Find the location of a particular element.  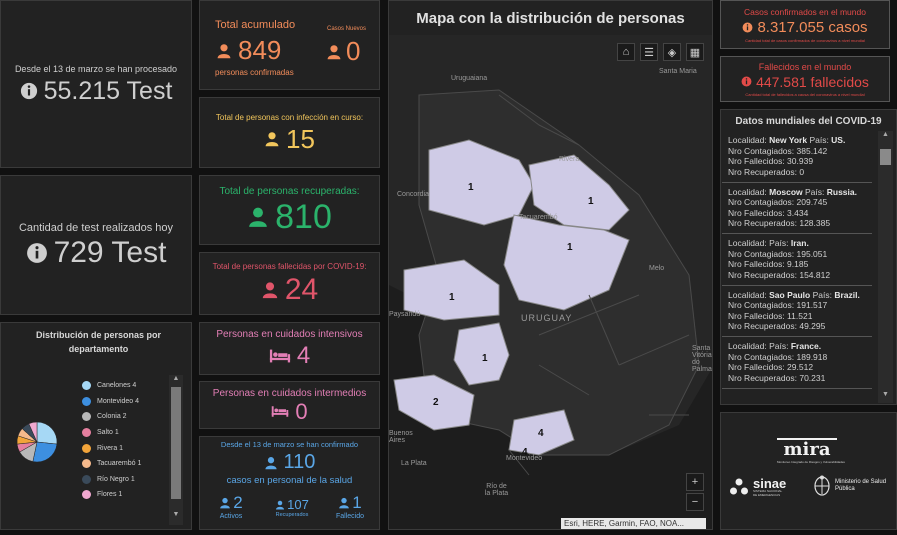

health-staff-active-value: 2 is located at coordinates (238, 502).